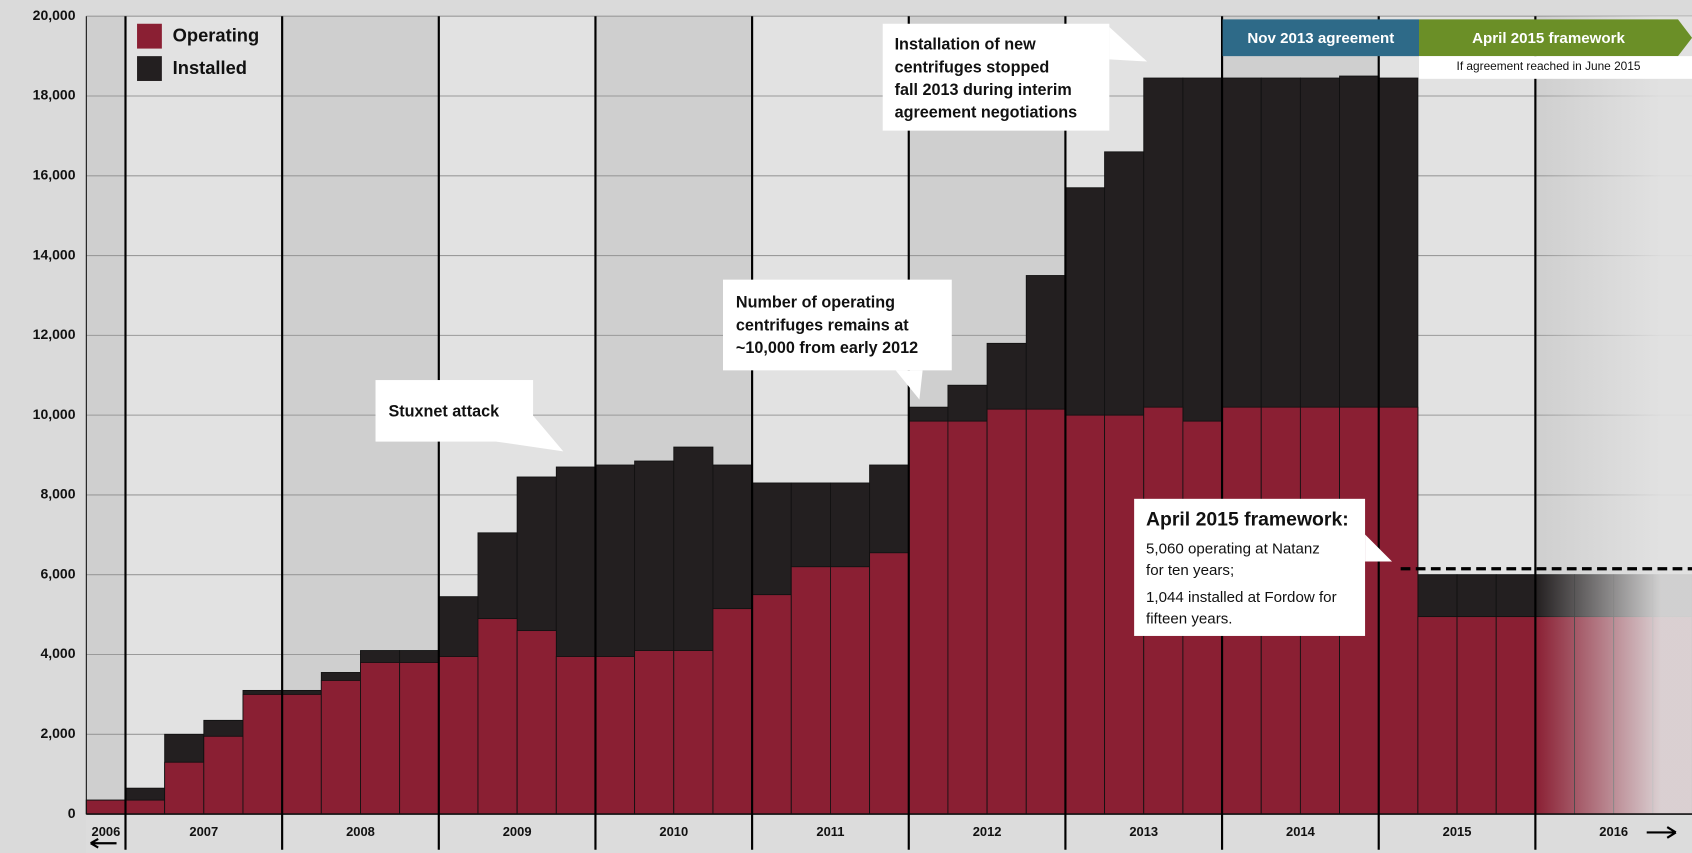 This screenshot has height=853, width=1692. Describe the element at coordinates (103, 843) in the screenshot. I see `arrow-left` at that location.